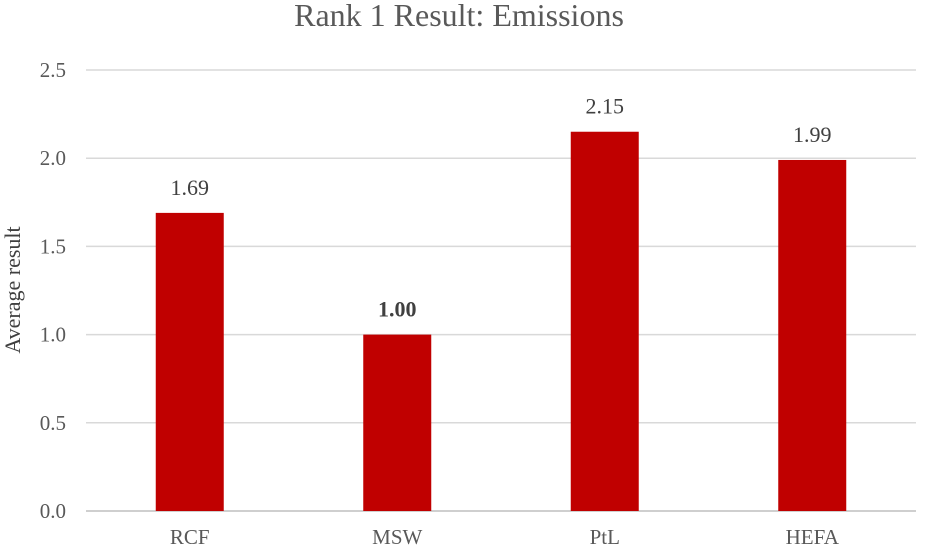 This screenshot has width=930, height=548. Describe the element at coordinates (53, 70) in the screenshot. I see `y-tick-label: 2.5` at that location.